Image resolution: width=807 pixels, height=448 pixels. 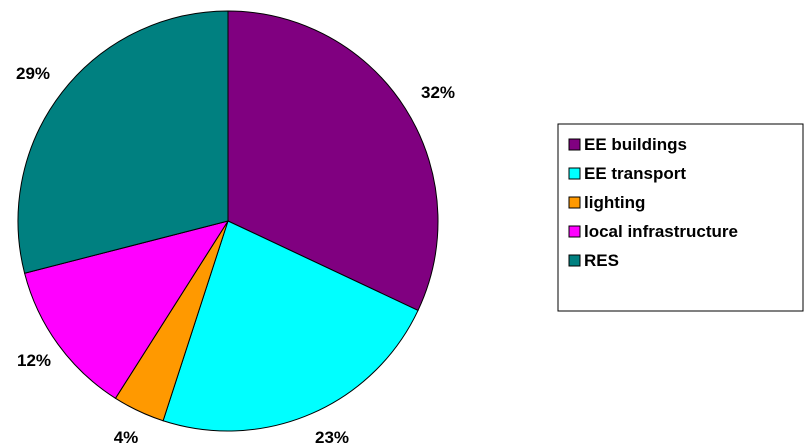 What do you see at coordinates (574, 202) in the screenshot?
I see `legend-swatch-lighting` at bounding box center [574, 202].